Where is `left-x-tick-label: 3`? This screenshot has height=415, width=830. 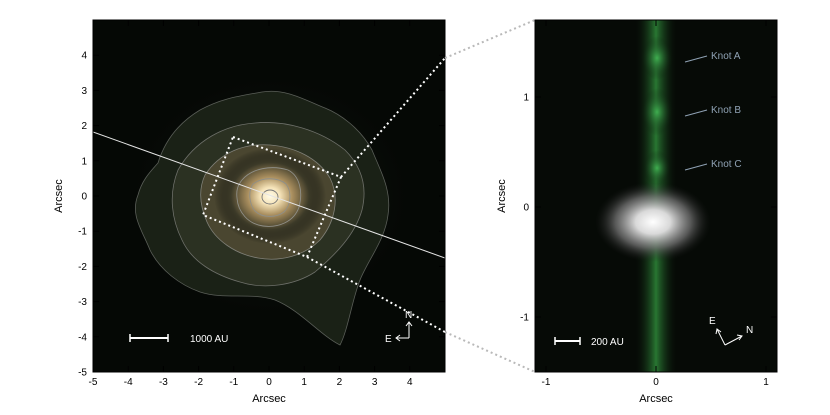 left-x-tick-label: 3 is located at coordinates (375, 382).